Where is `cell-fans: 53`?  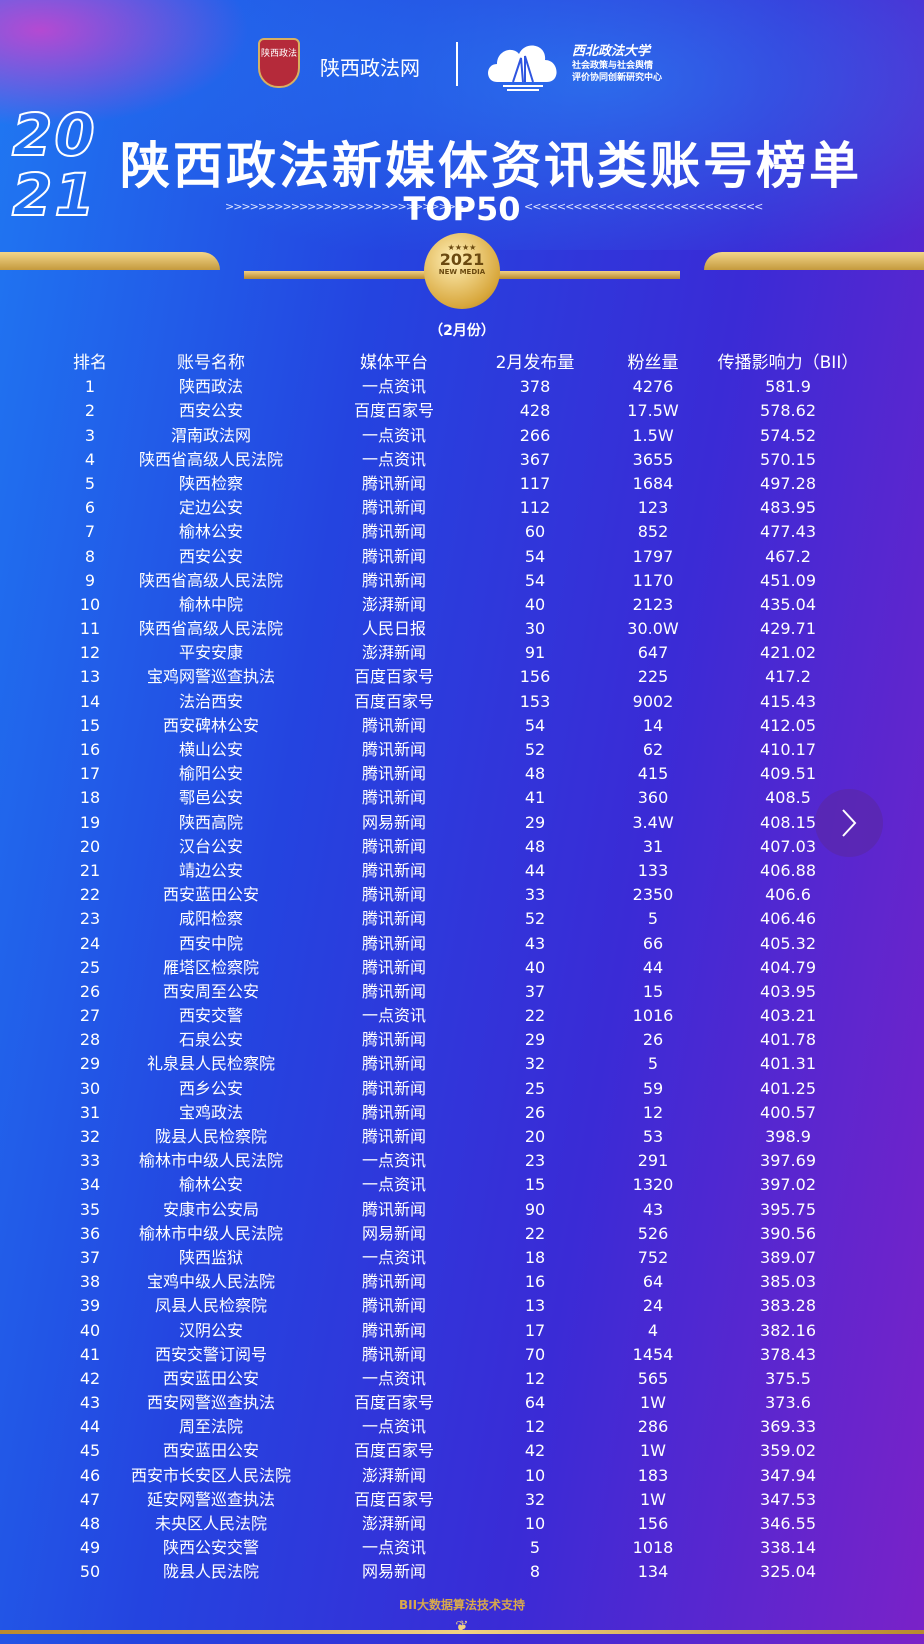 cell-fans: 53 is located at coordinates (653, 1136).